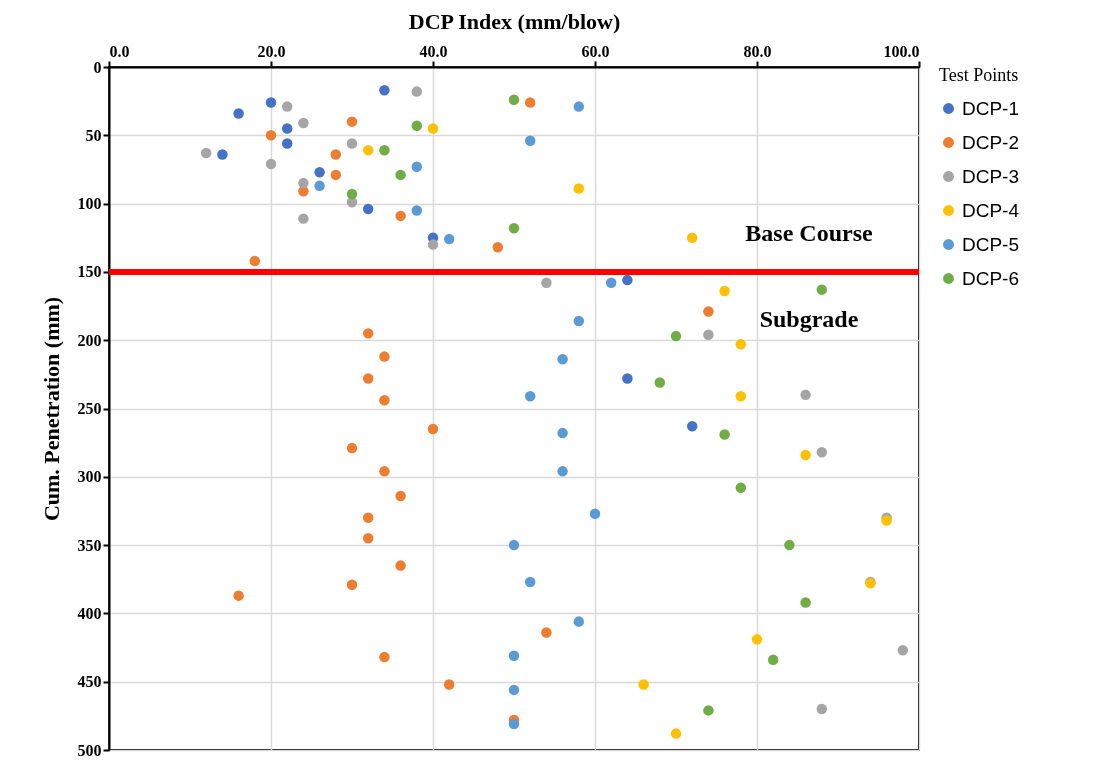 The image size is (1107, 783). Describe the element at coordinates (89, 477) in the screenshot. I see `y-tick-label: 300` at that location.